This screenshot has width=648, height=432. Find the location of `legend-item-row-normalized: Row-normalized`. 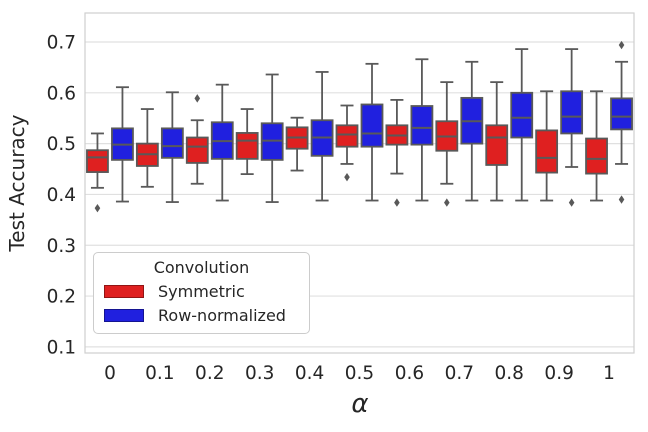

legend-item-row-normalized: Row-normalized is located at coordinates (201, 315).